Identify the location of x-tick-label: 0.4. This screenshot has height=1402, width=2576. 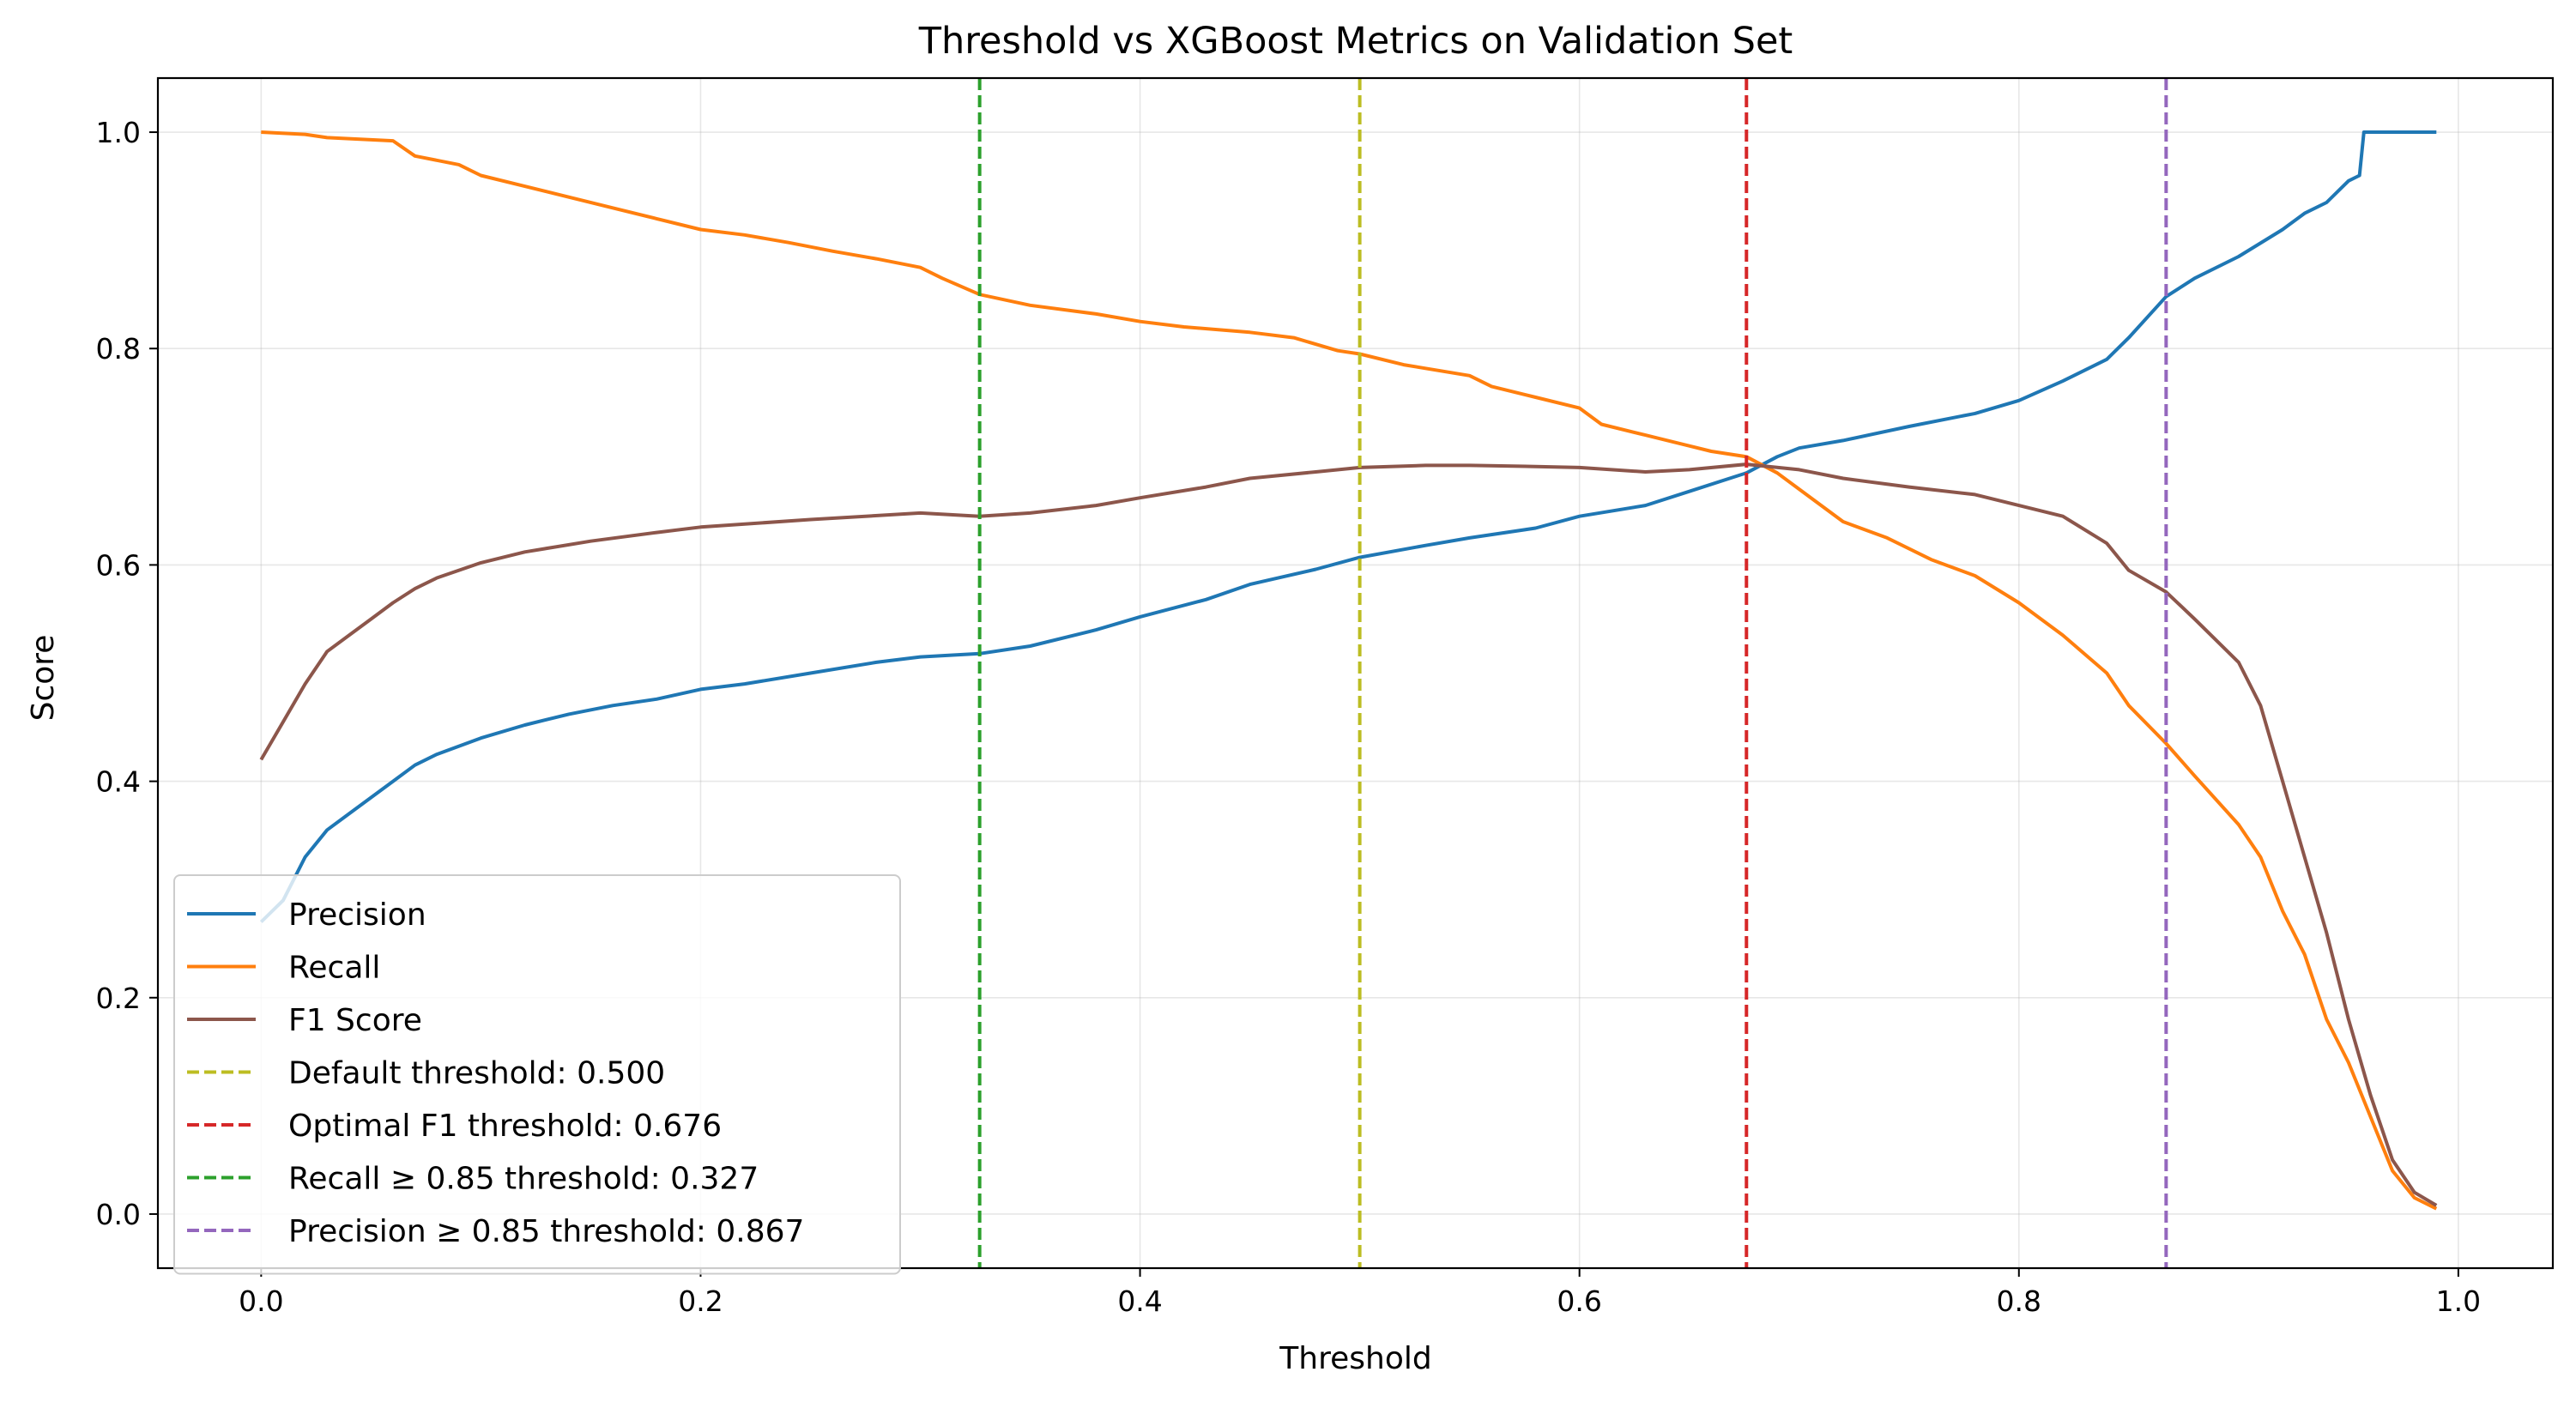
(1139, 1301).